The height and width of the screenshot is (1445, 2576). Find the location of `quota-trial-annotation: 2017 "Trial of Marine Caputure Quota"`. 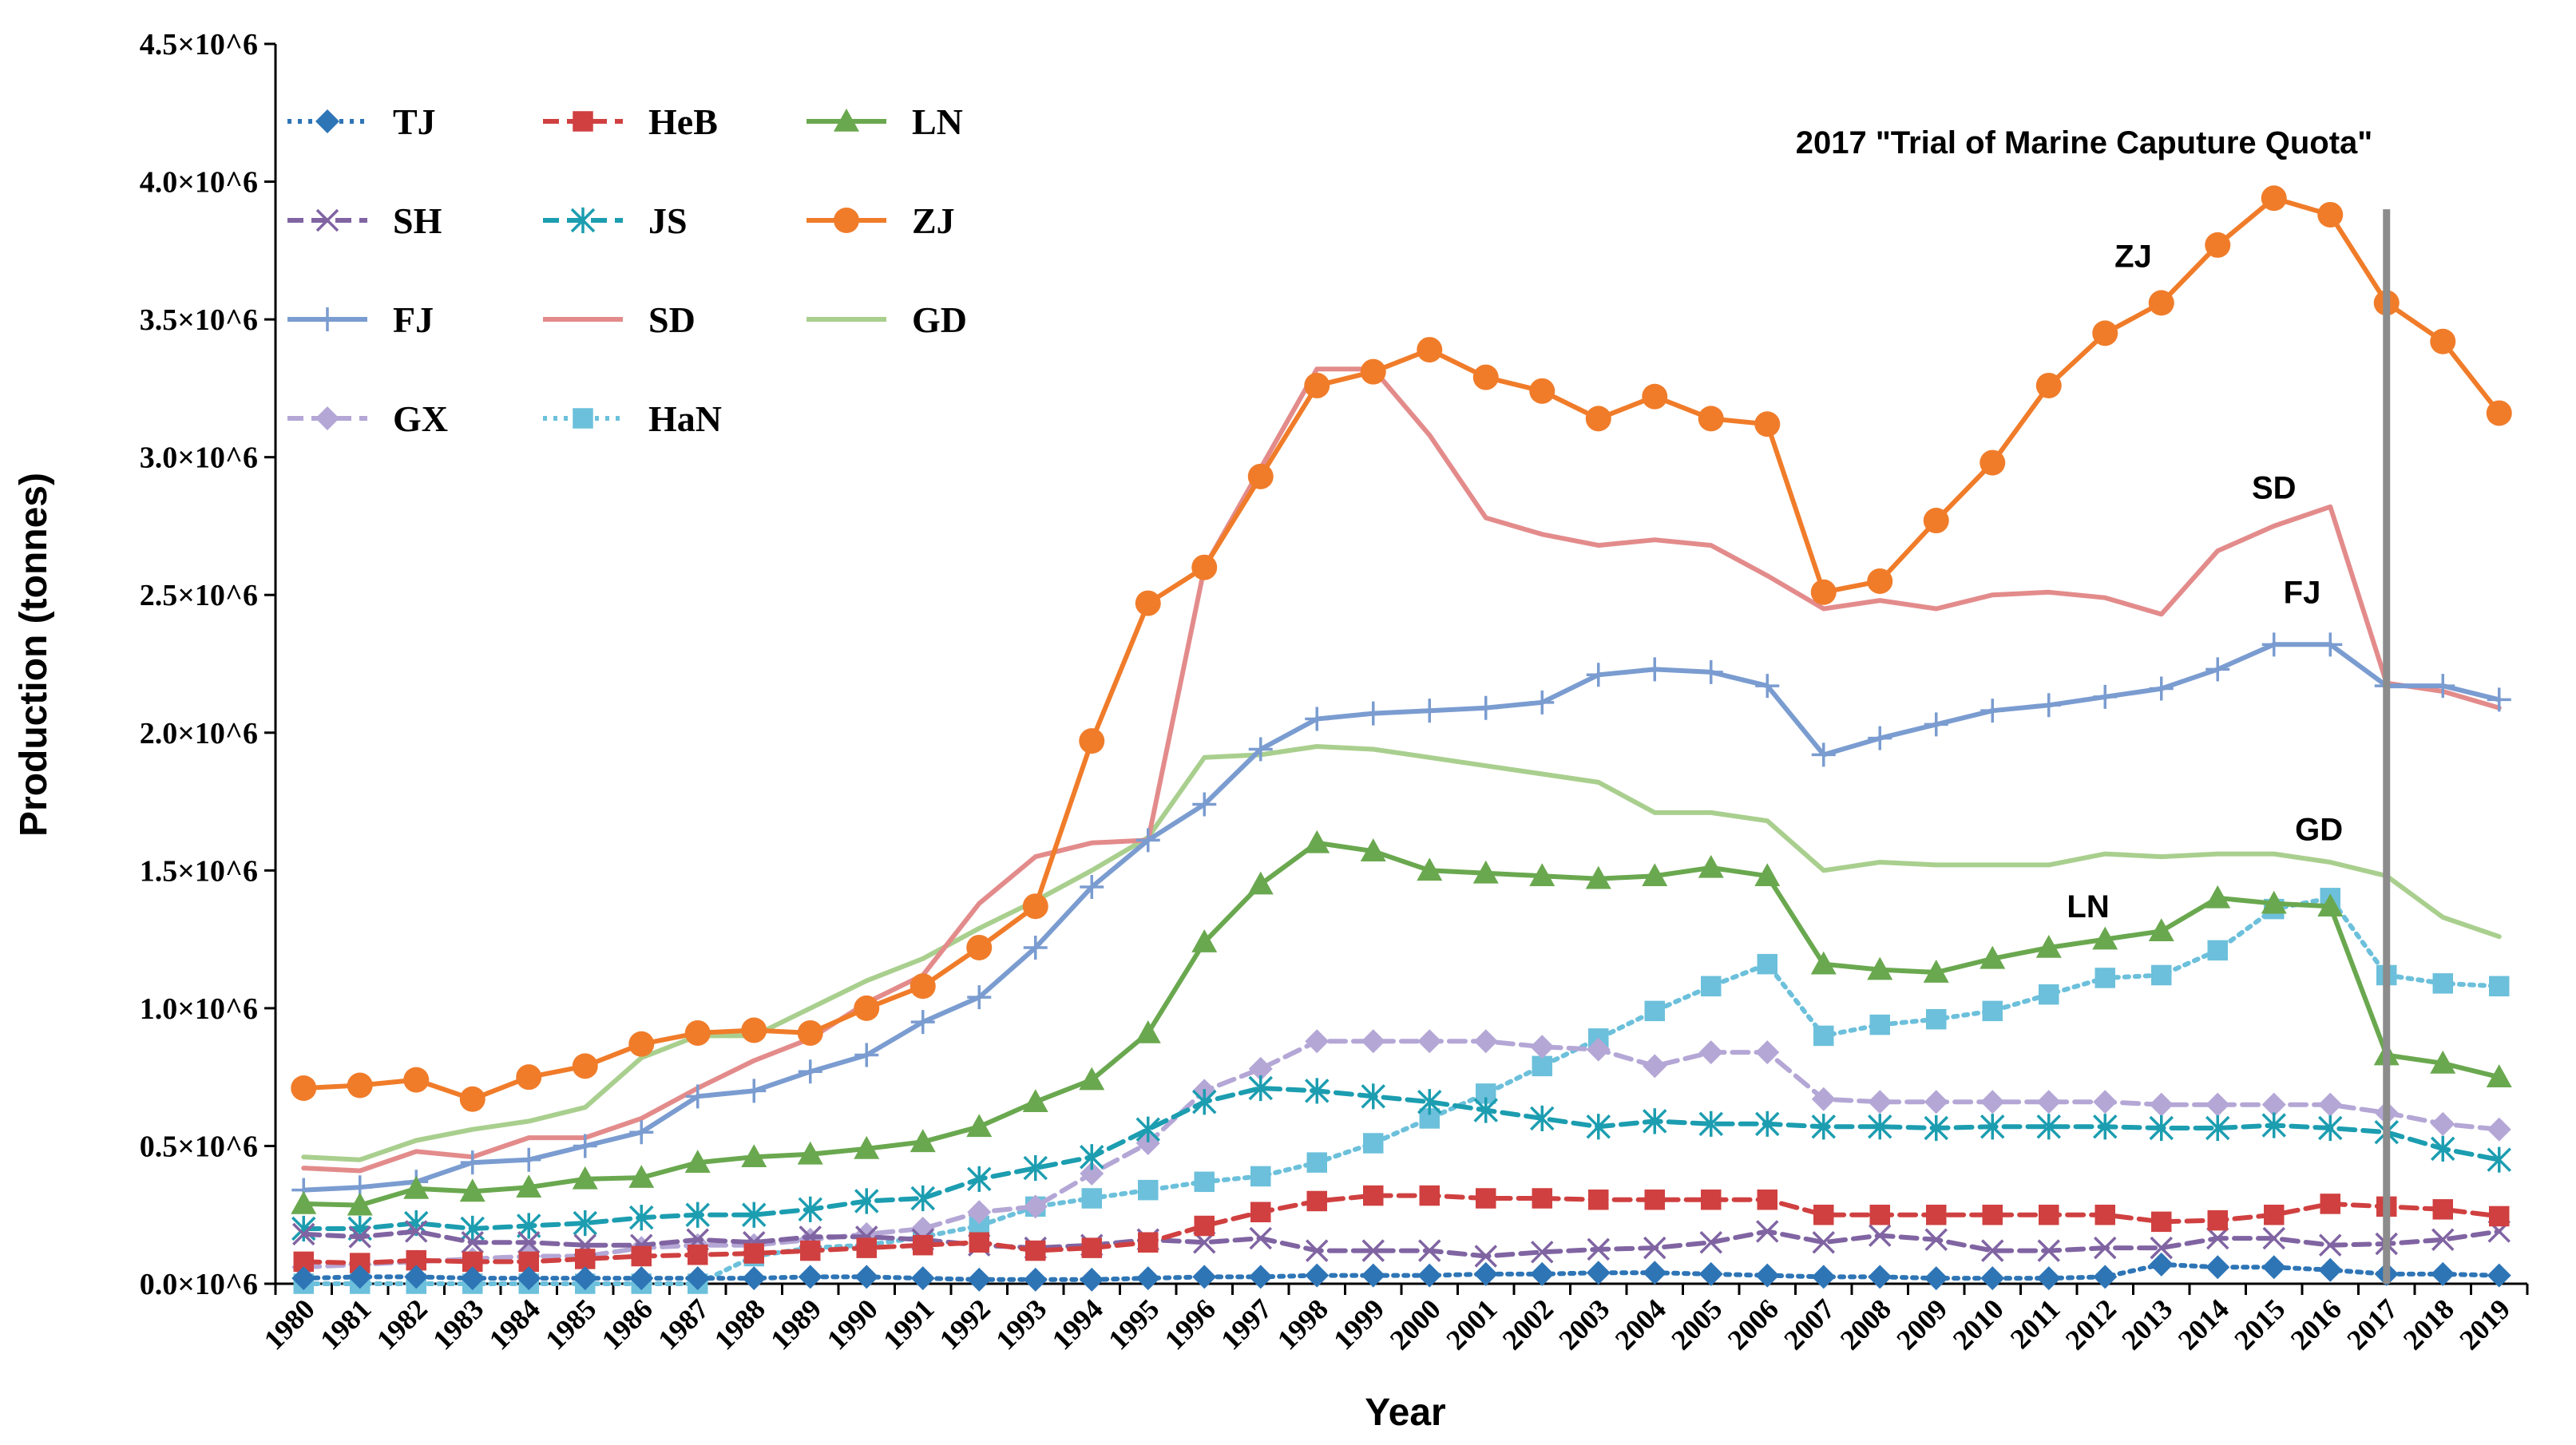

quota-trial-annotation: 2017 "Trial of Marine Caputure Quota" is located at coordinates (2084, 143).